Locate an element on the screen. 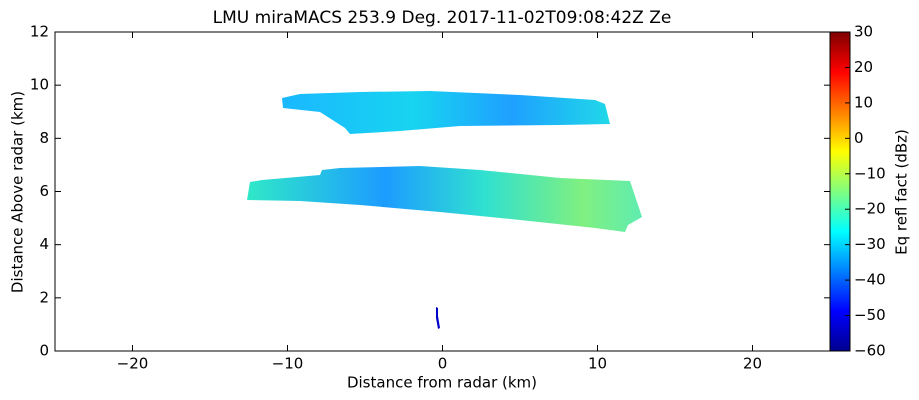 This screenshot has width=919, height=400. y-tick-label: 10 is located at coordinates (39, 85).